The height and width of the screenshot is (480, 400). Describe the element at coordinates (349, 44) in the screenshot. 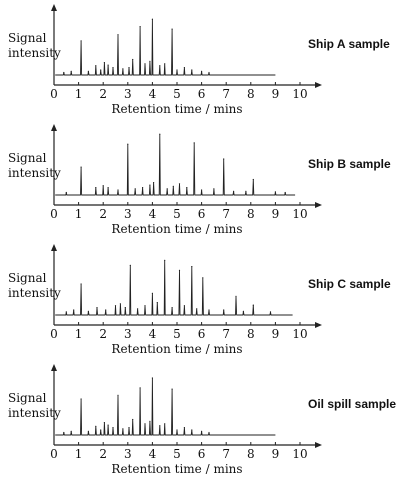

I see `chart-title: Ship A sample` at that location.